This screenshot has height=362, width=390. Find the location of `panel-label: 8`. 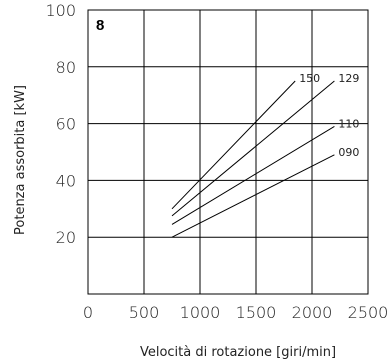

panel-label: 8 is located at coordinates (100, 25).